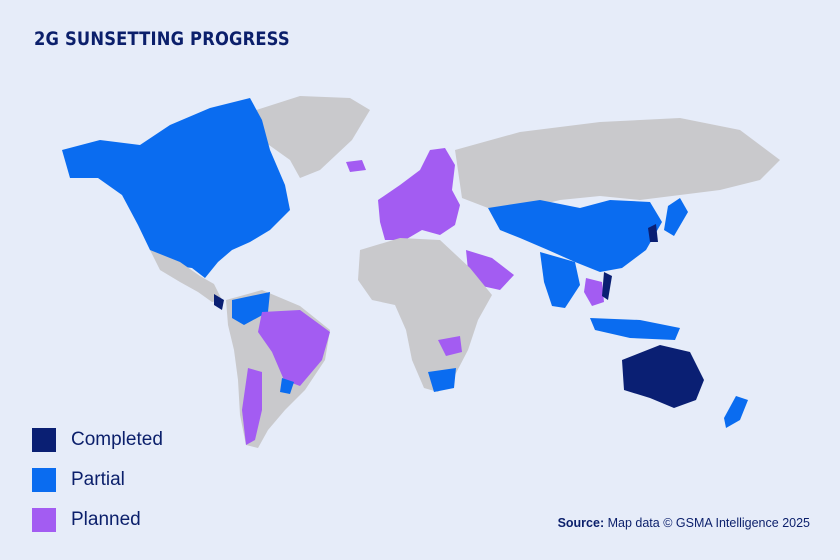  I want to click on greenland, so click(310, 137).